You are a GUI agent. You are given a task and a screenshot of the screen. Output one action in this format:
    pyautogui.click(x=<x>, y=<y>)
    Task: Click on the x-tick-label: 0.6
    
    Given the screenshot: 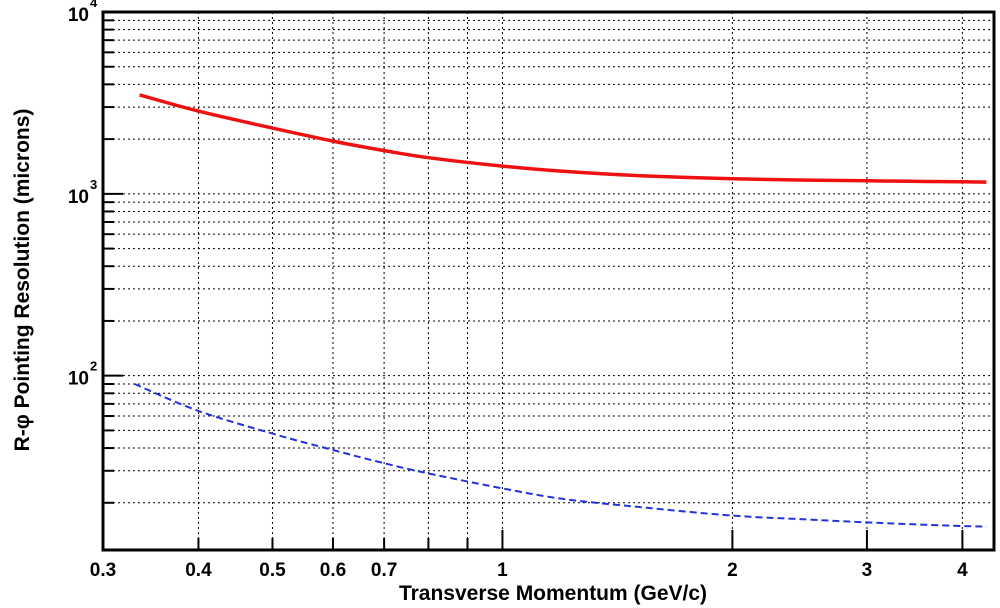 What is the action you would take?
    pyautogui.click(x=333, y=570)
    